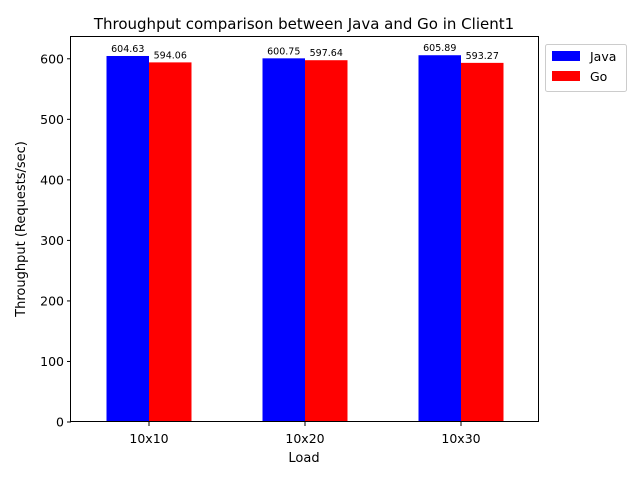 This screenshot has width=640, height=480. What do you see at coordinates (439, 48) in the screenshot?
I see `data-label-java-10x30: 605.89` at bounding box center [439, 48].